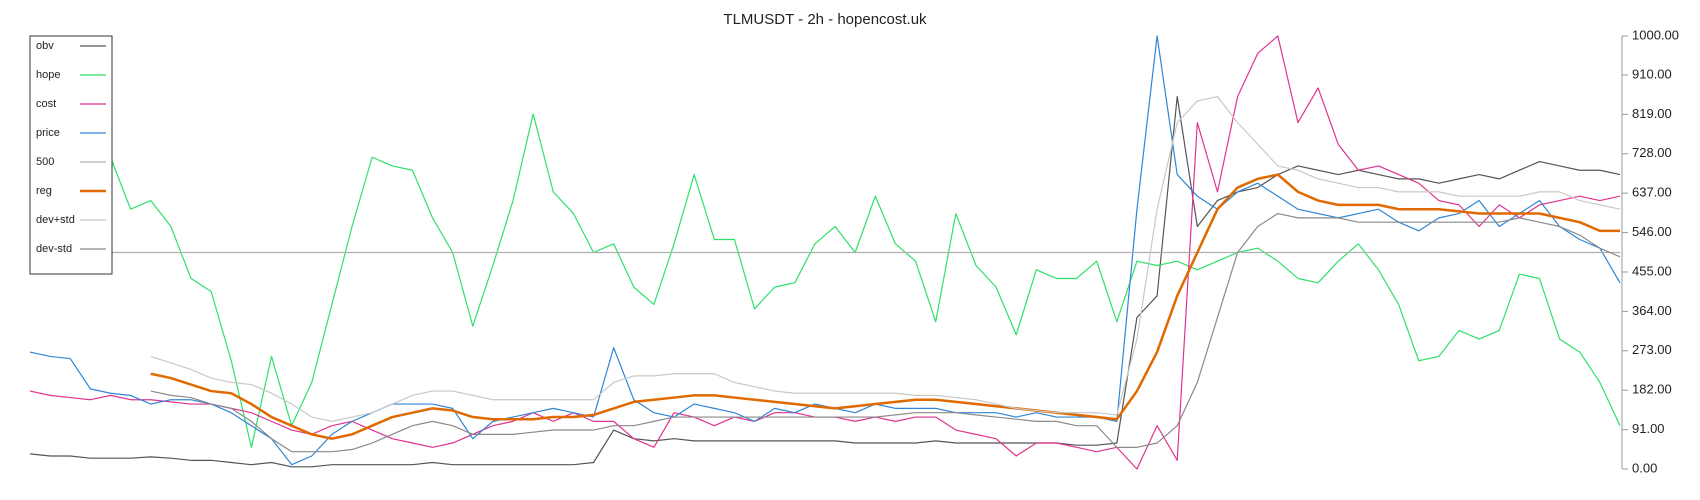  I want to click on y-tick-label: 273.00, so click(1652, 349).